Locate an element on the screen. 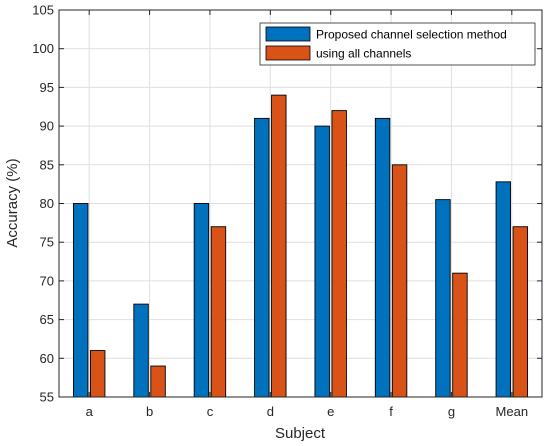  bar-proposed-b is located at coordinates (141, 350).